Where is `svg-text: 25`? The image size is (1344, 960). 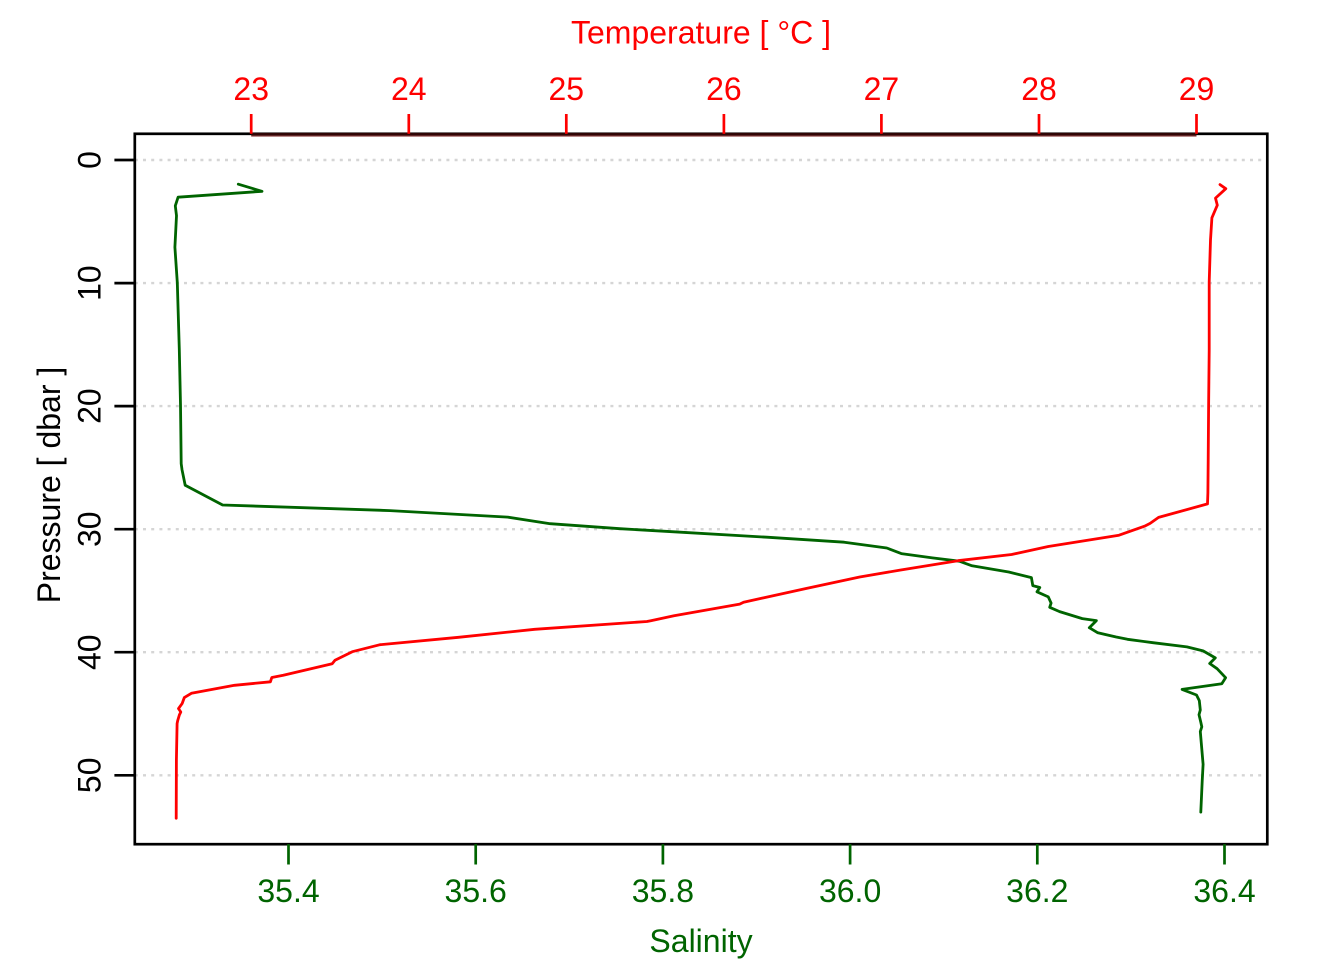 svg-text: 25 is located at coordinates (567, 89).